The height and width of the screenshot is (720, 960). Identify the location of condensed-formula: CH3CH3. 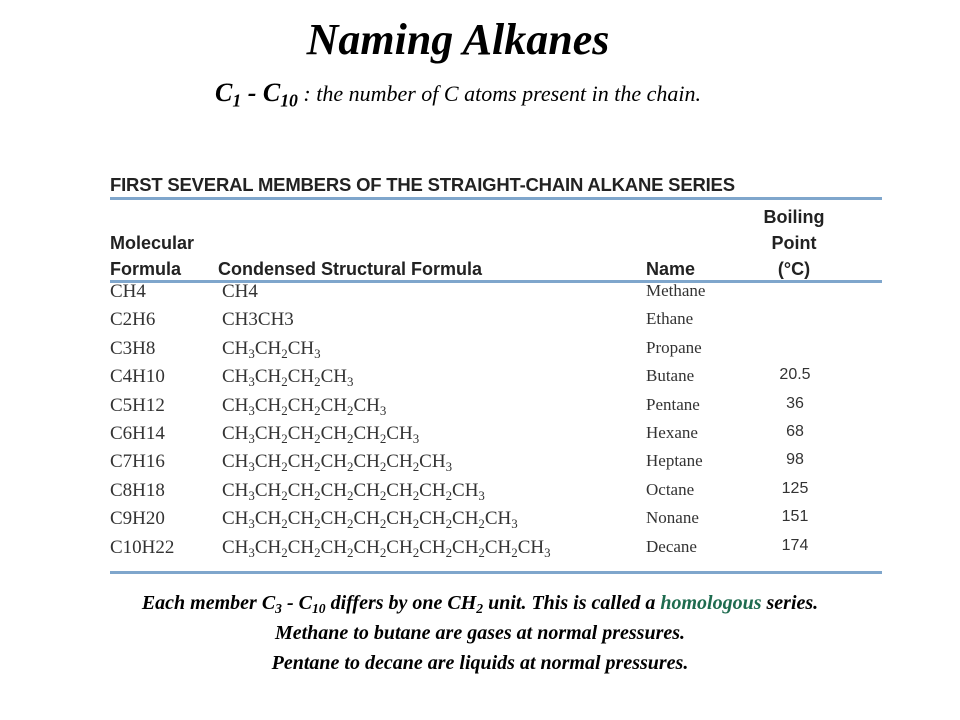
(258, 320).